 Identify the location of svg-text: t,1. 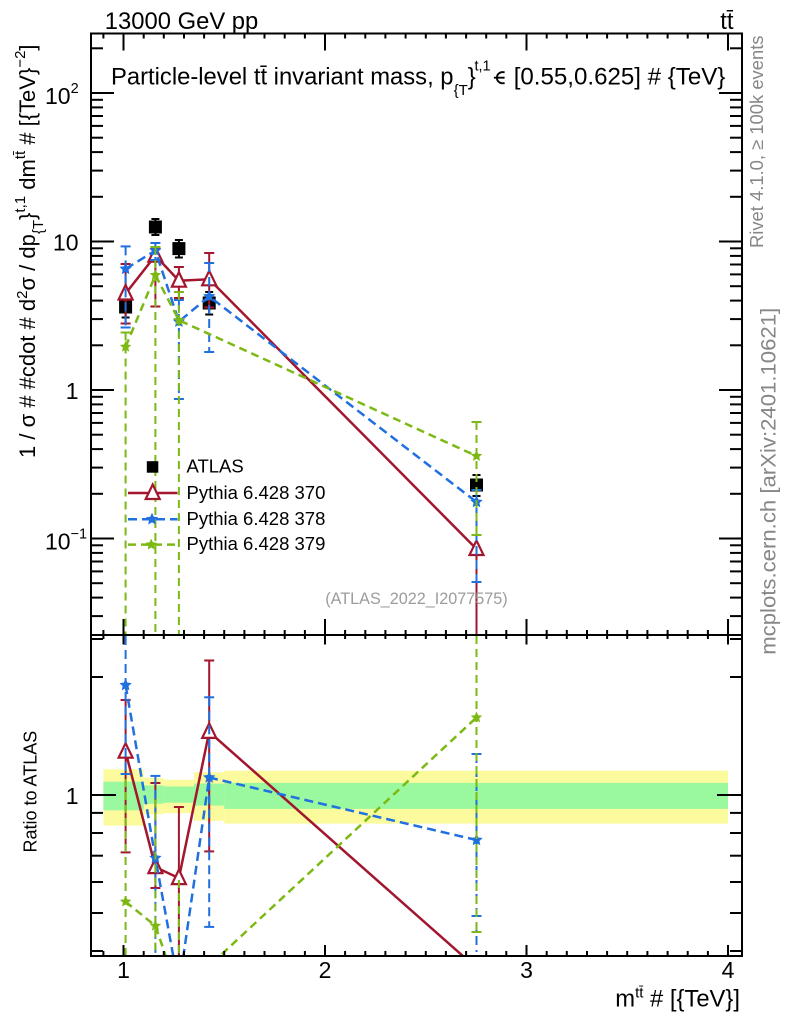
(483, 67).